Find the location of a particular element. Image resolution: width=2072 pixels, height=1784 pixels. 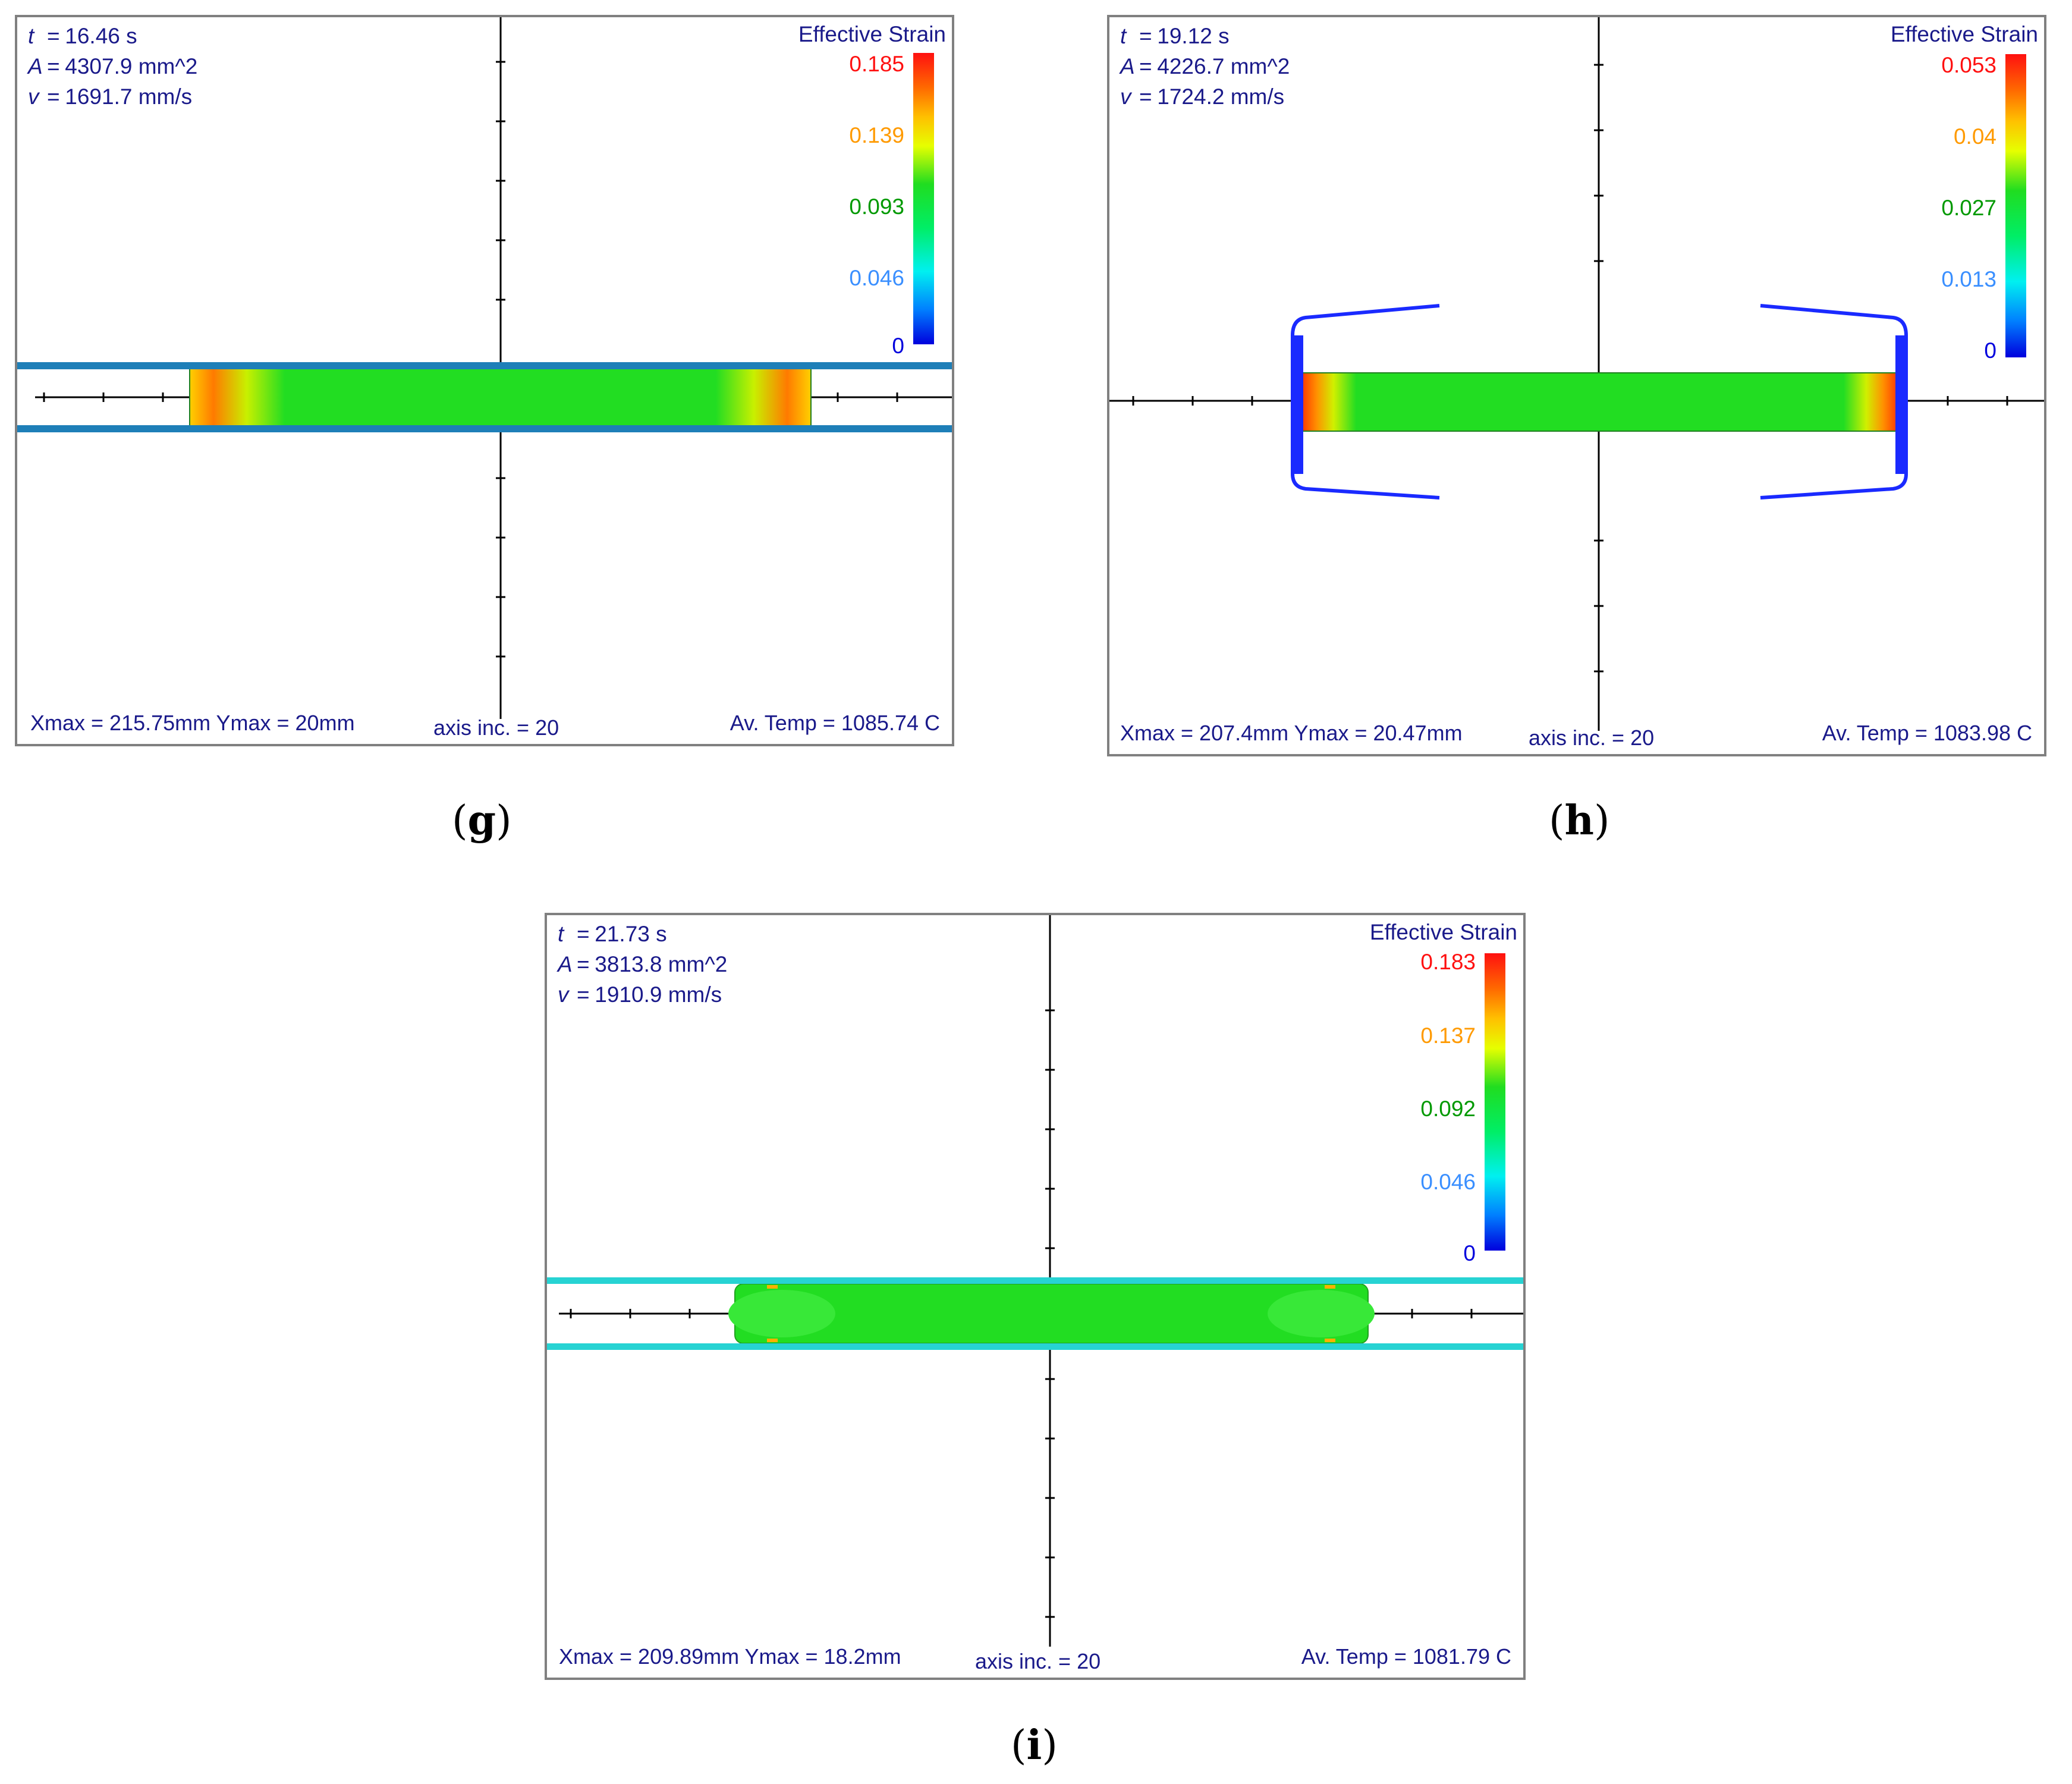

info-block-g: t = 16.46 s A = 4307.9 mm^2 v = 1691.7 mm/s is located at coordinates (112, 66).